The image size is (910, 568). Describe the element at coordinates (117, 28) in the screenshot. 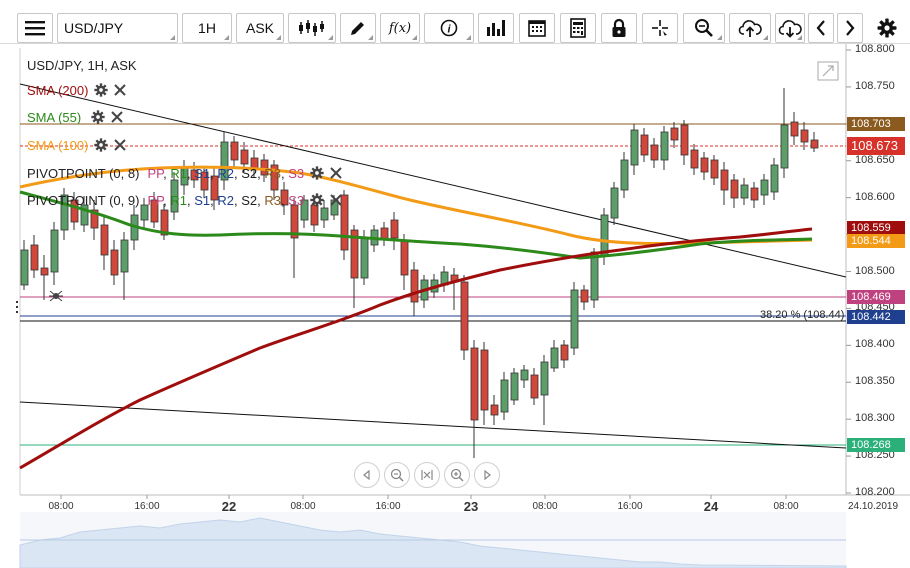

I see `symbol-selector: USD/JPY` at that location.